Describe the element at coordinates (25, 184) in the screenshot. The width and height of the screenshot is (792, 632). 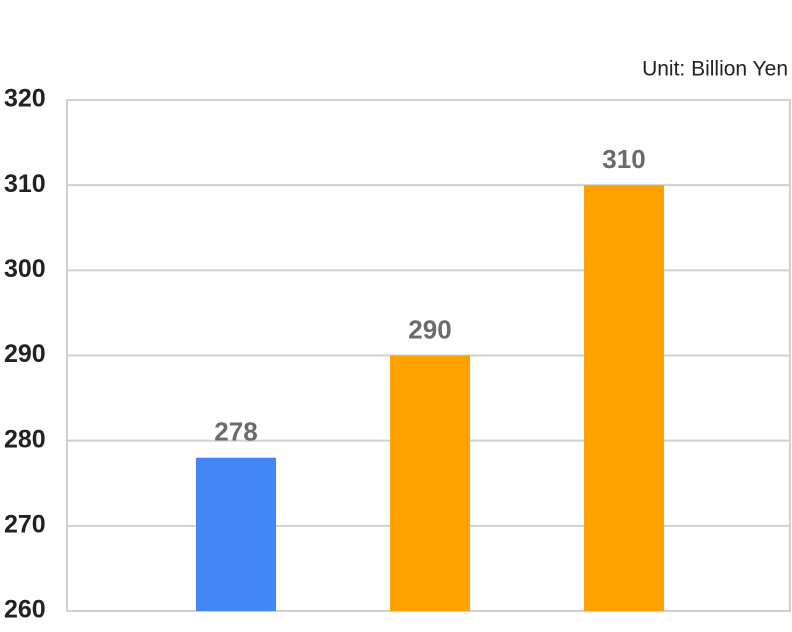
I see `y-tick-label: 310` at that location.